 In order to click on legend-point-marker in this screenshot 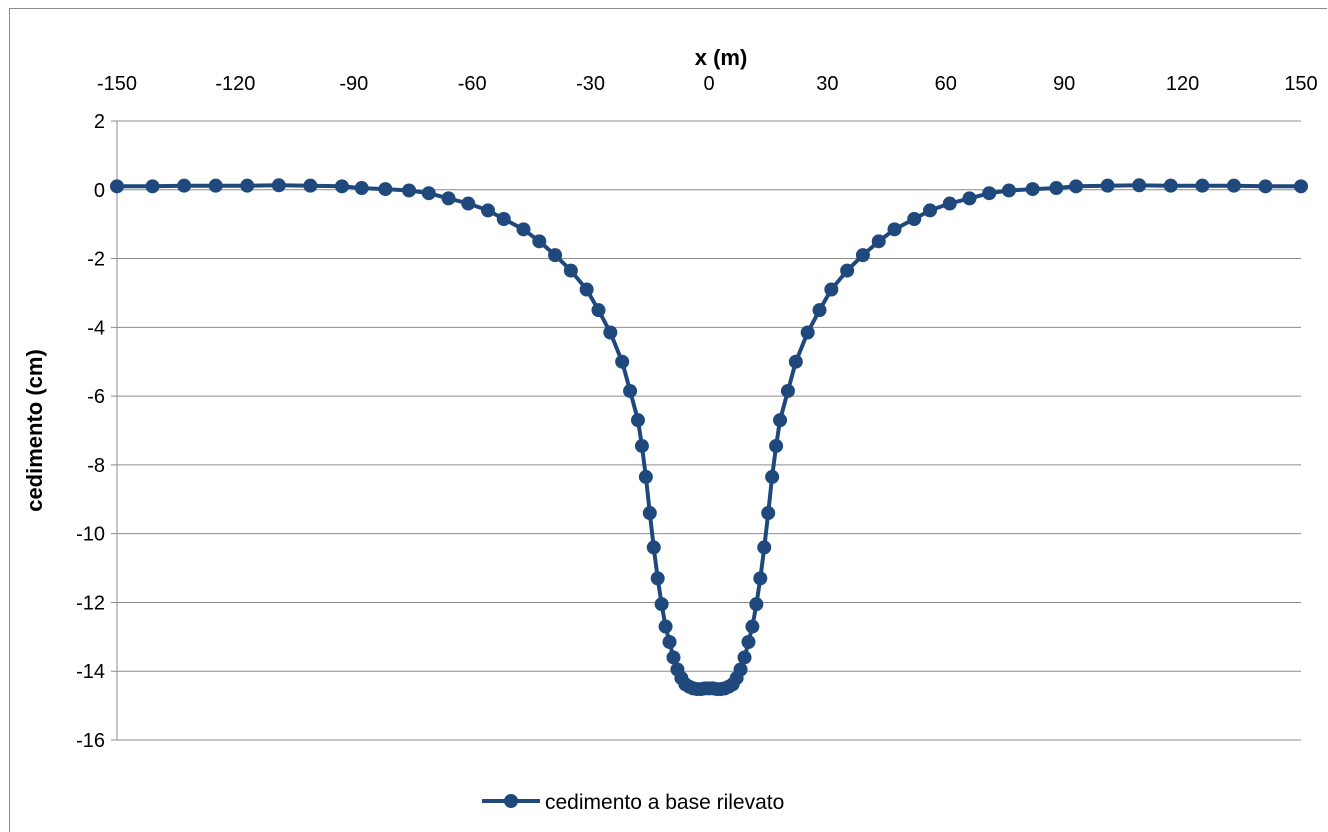, I will do `click(511, 801)`.